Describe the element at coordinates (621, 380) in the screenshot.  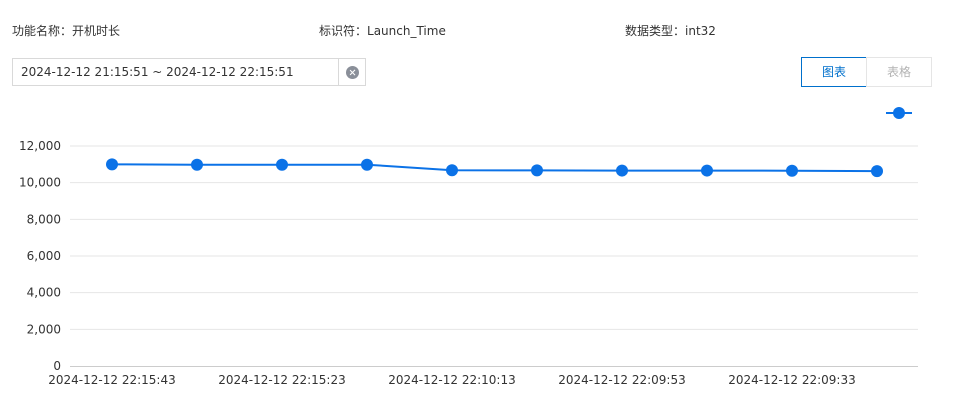
I see `x-tick-label: 2024-12-12 22:09:53` at that location.